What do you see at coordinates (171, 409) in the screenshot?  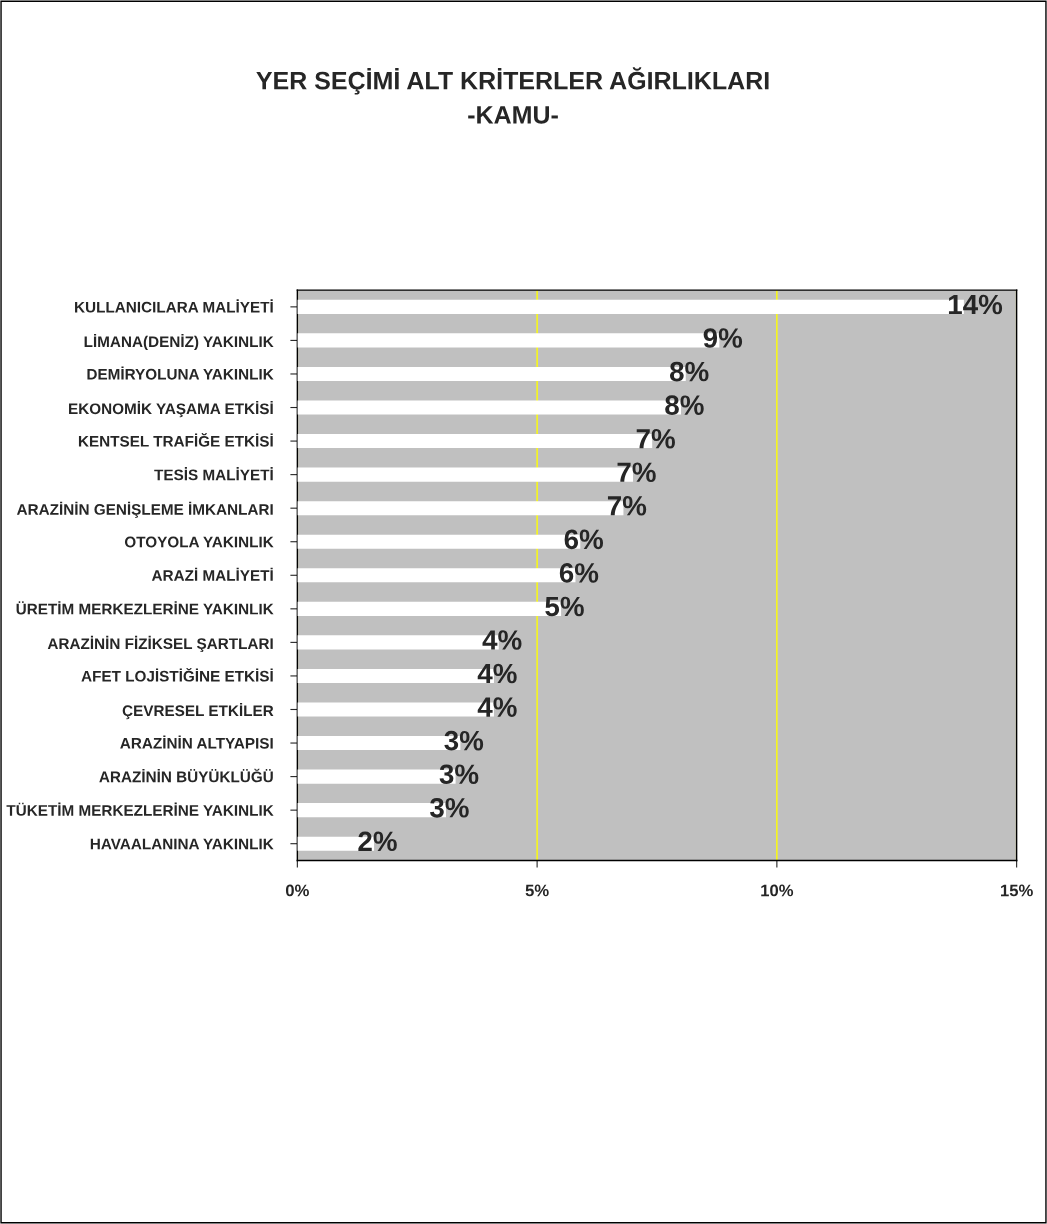 I see `y-tick-label: EKONOMİK YAŞAMA ETKİSİ` at bounding box center [171, 409].